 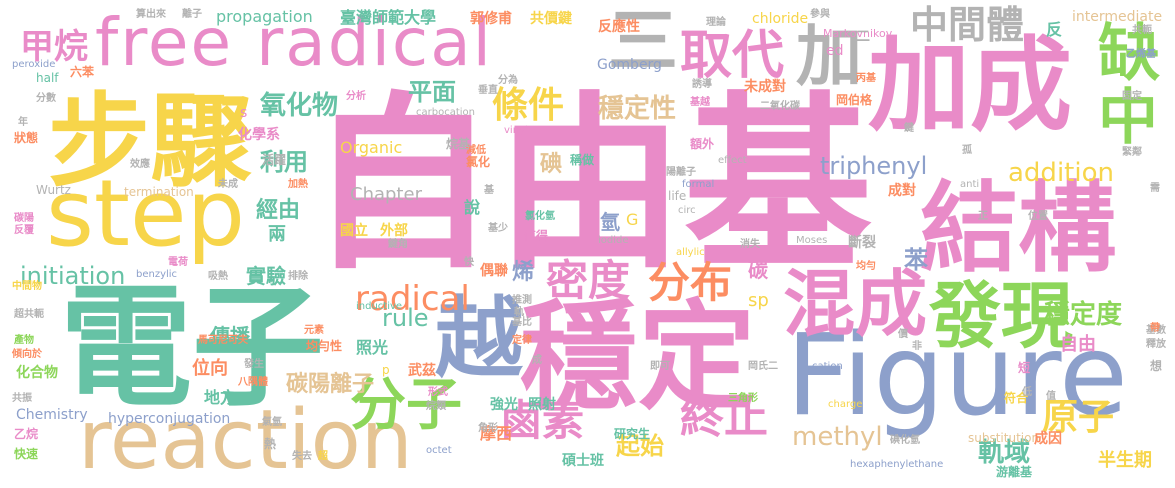 I want to click on word-w177: 即可, so click(x=660, y=366).